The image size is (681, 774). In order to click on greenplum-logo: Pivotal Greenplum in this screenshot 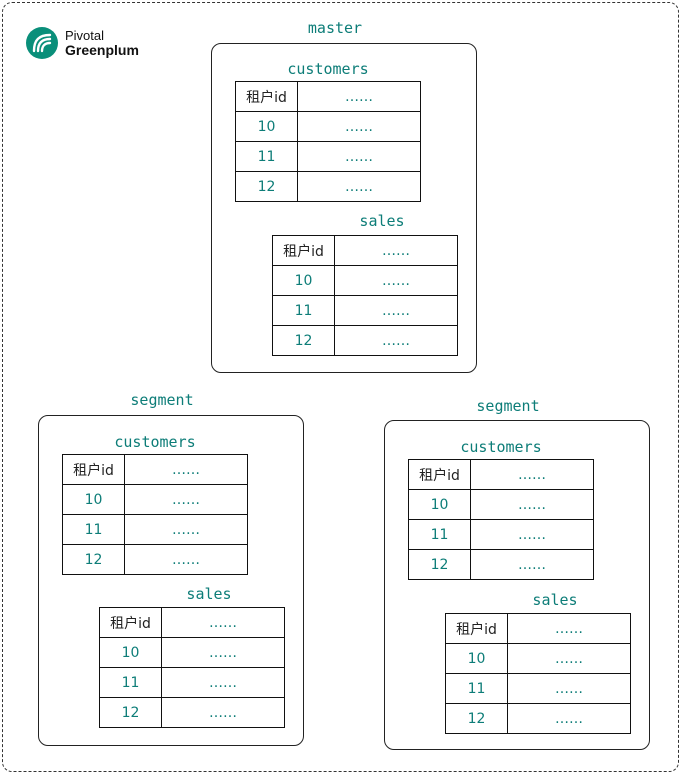, I will do `click(90, 46)`.